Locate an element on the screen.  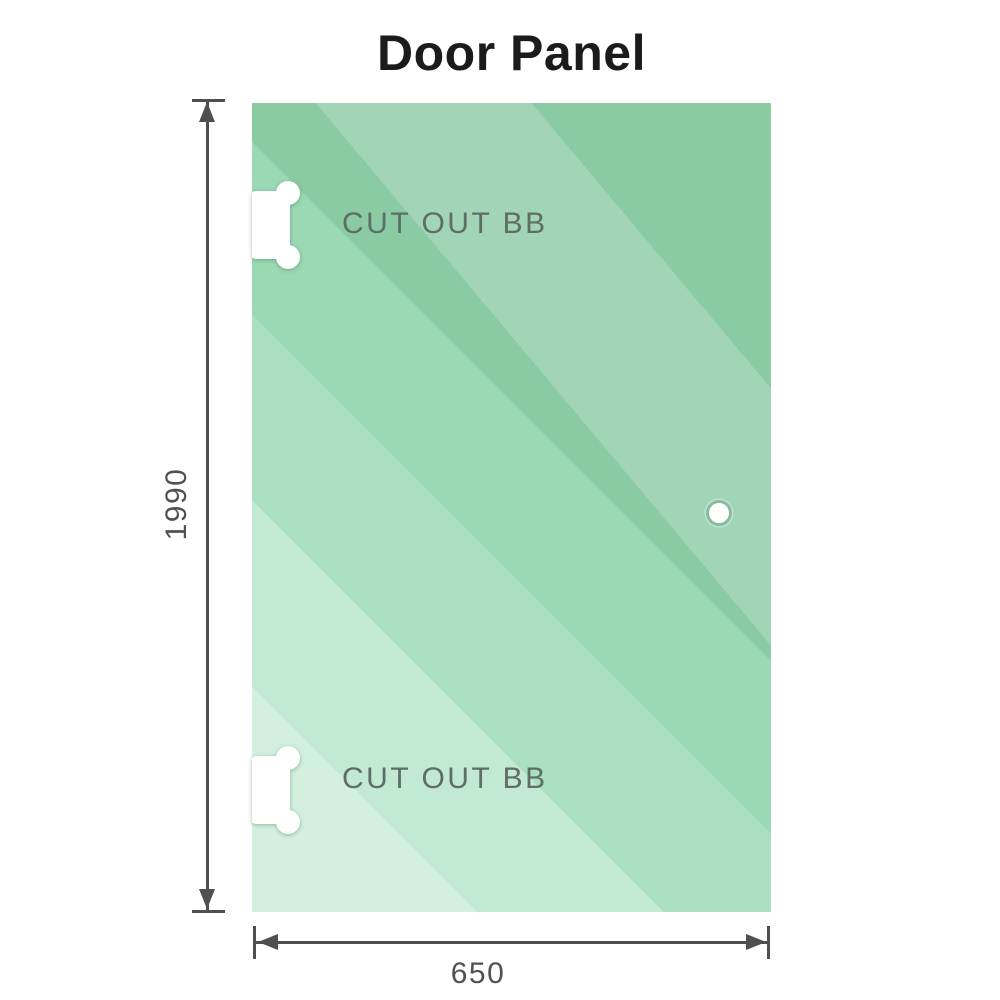
height-dimension-value: 1990 is located at coordinates (176, 504).